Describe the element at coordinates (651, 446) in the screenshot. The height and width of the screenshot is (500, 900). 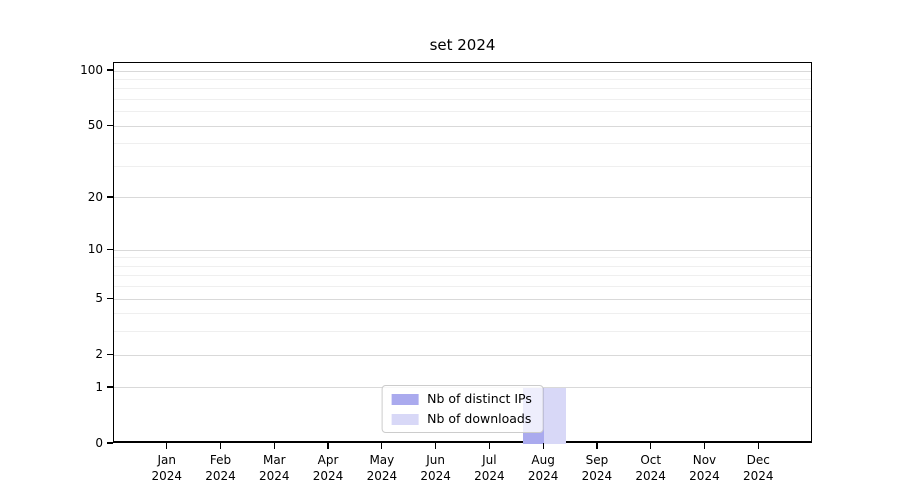
I see `x-tick-oct-2024` at that location.